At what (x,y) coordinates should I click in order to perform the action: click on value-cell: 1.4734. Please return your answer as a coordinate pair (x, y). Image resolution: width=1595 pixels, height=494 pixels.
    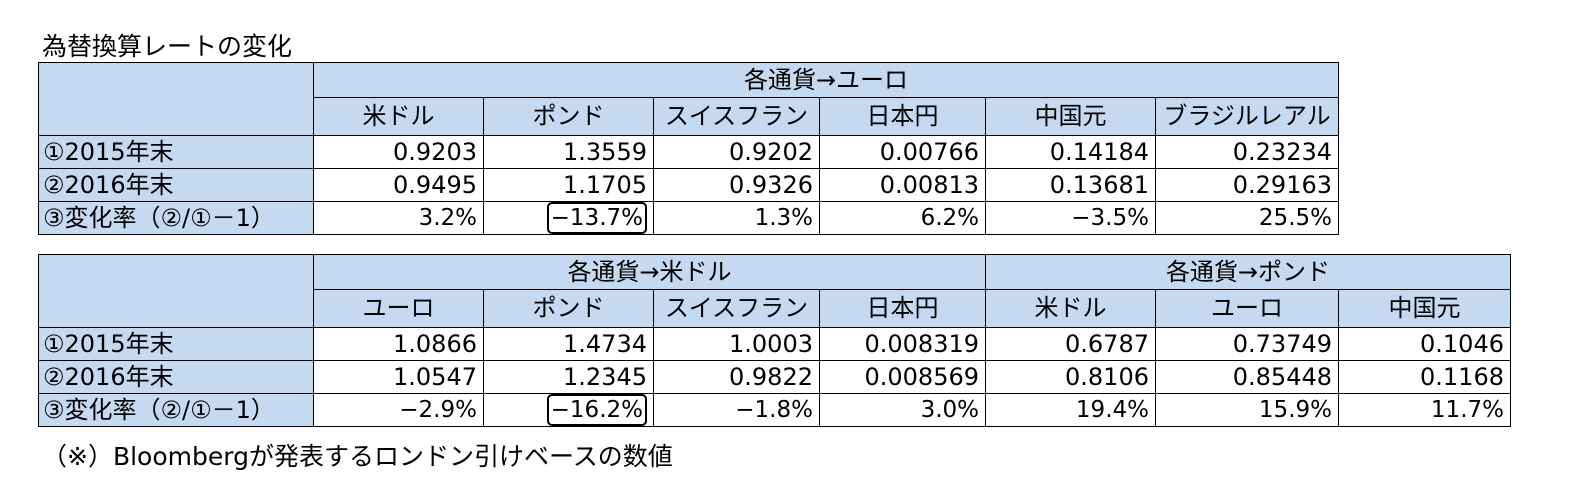
    Looking at the image, I should click on (568, 344).